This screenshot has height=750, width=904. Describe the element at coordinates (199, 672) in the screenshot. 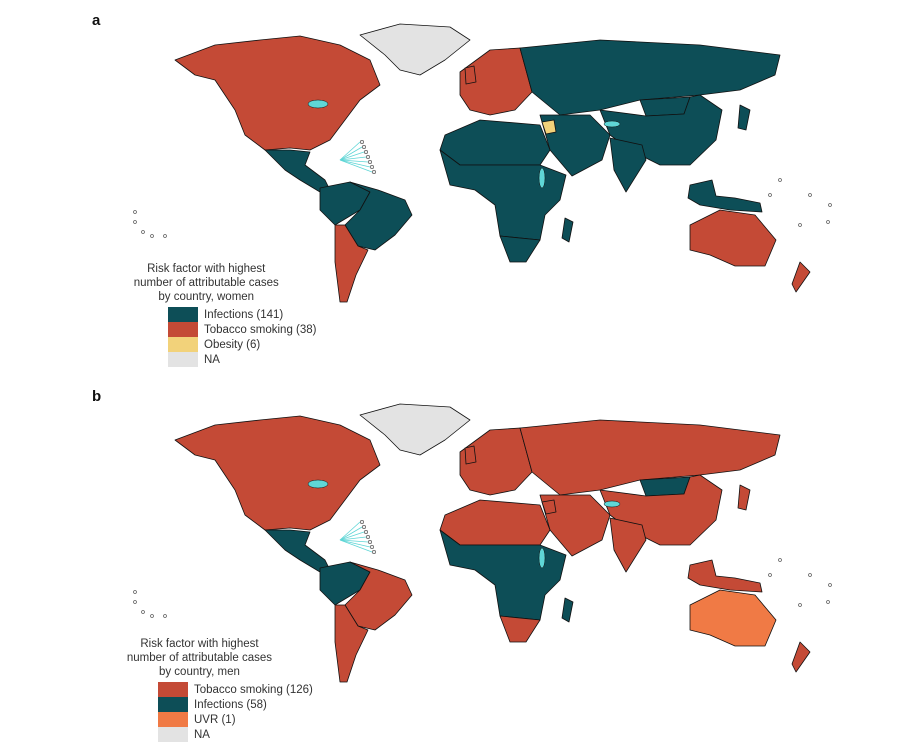

I see `legend-title-line: by country, men` at that location.